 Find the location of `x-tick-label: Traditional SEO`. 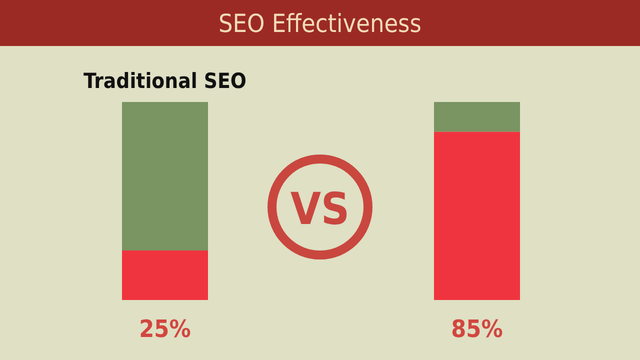

x-tick-label: Traditional SEO is located at coordinates (165, 81).